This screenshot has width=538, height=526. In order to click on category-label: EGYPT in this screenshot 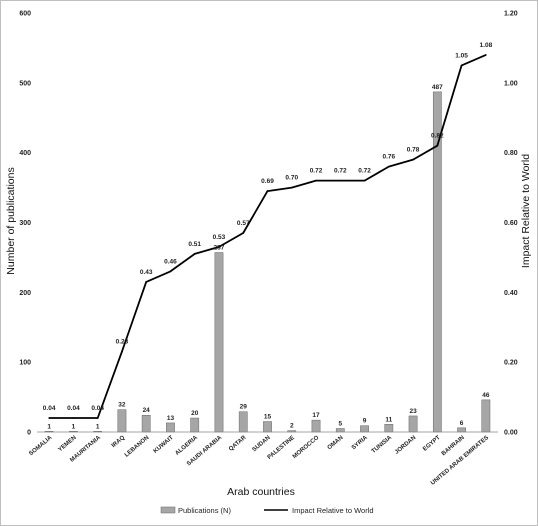, I will do `click(432, 444)`.